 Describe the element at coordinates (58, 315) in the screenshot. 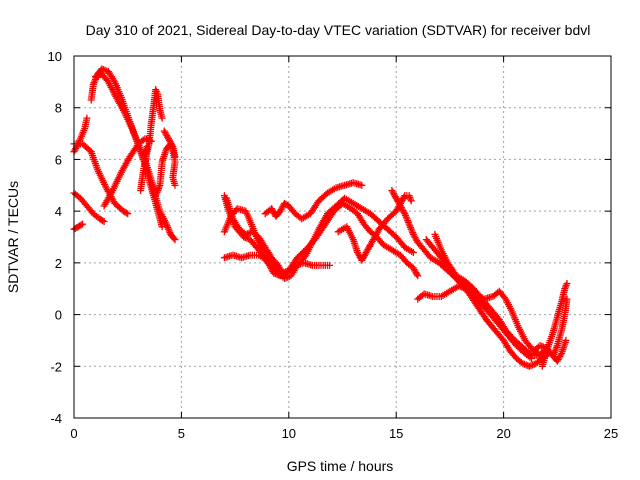

I see `y-tick-label: 0` at that location.